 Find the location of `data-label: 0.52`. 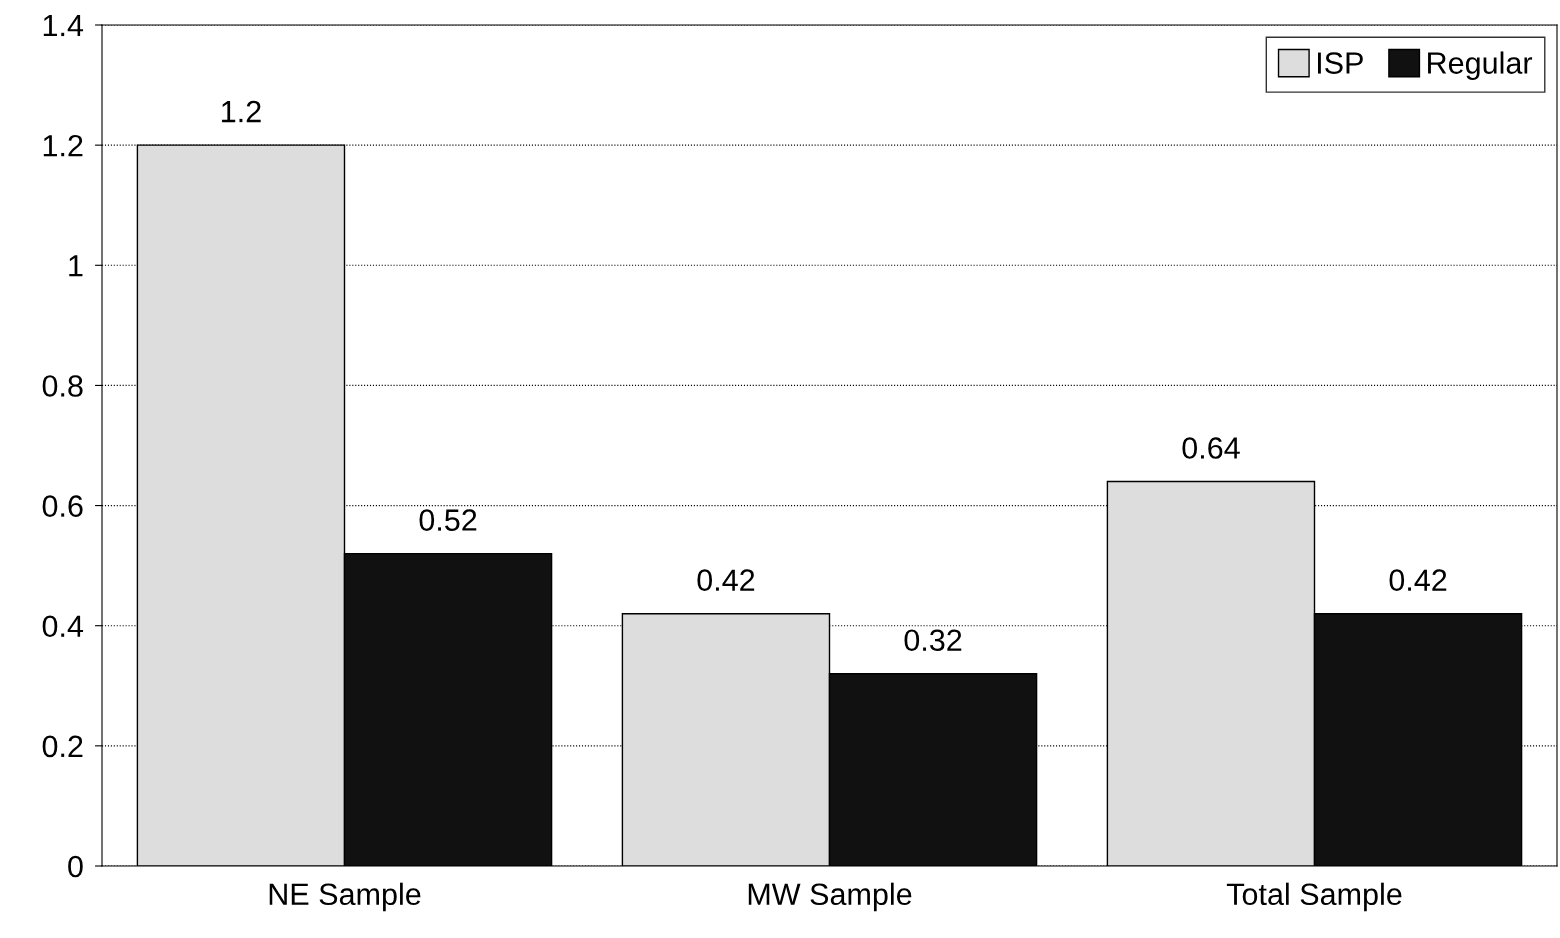

data-label: 0.52 is located at coordinates (448, 520).